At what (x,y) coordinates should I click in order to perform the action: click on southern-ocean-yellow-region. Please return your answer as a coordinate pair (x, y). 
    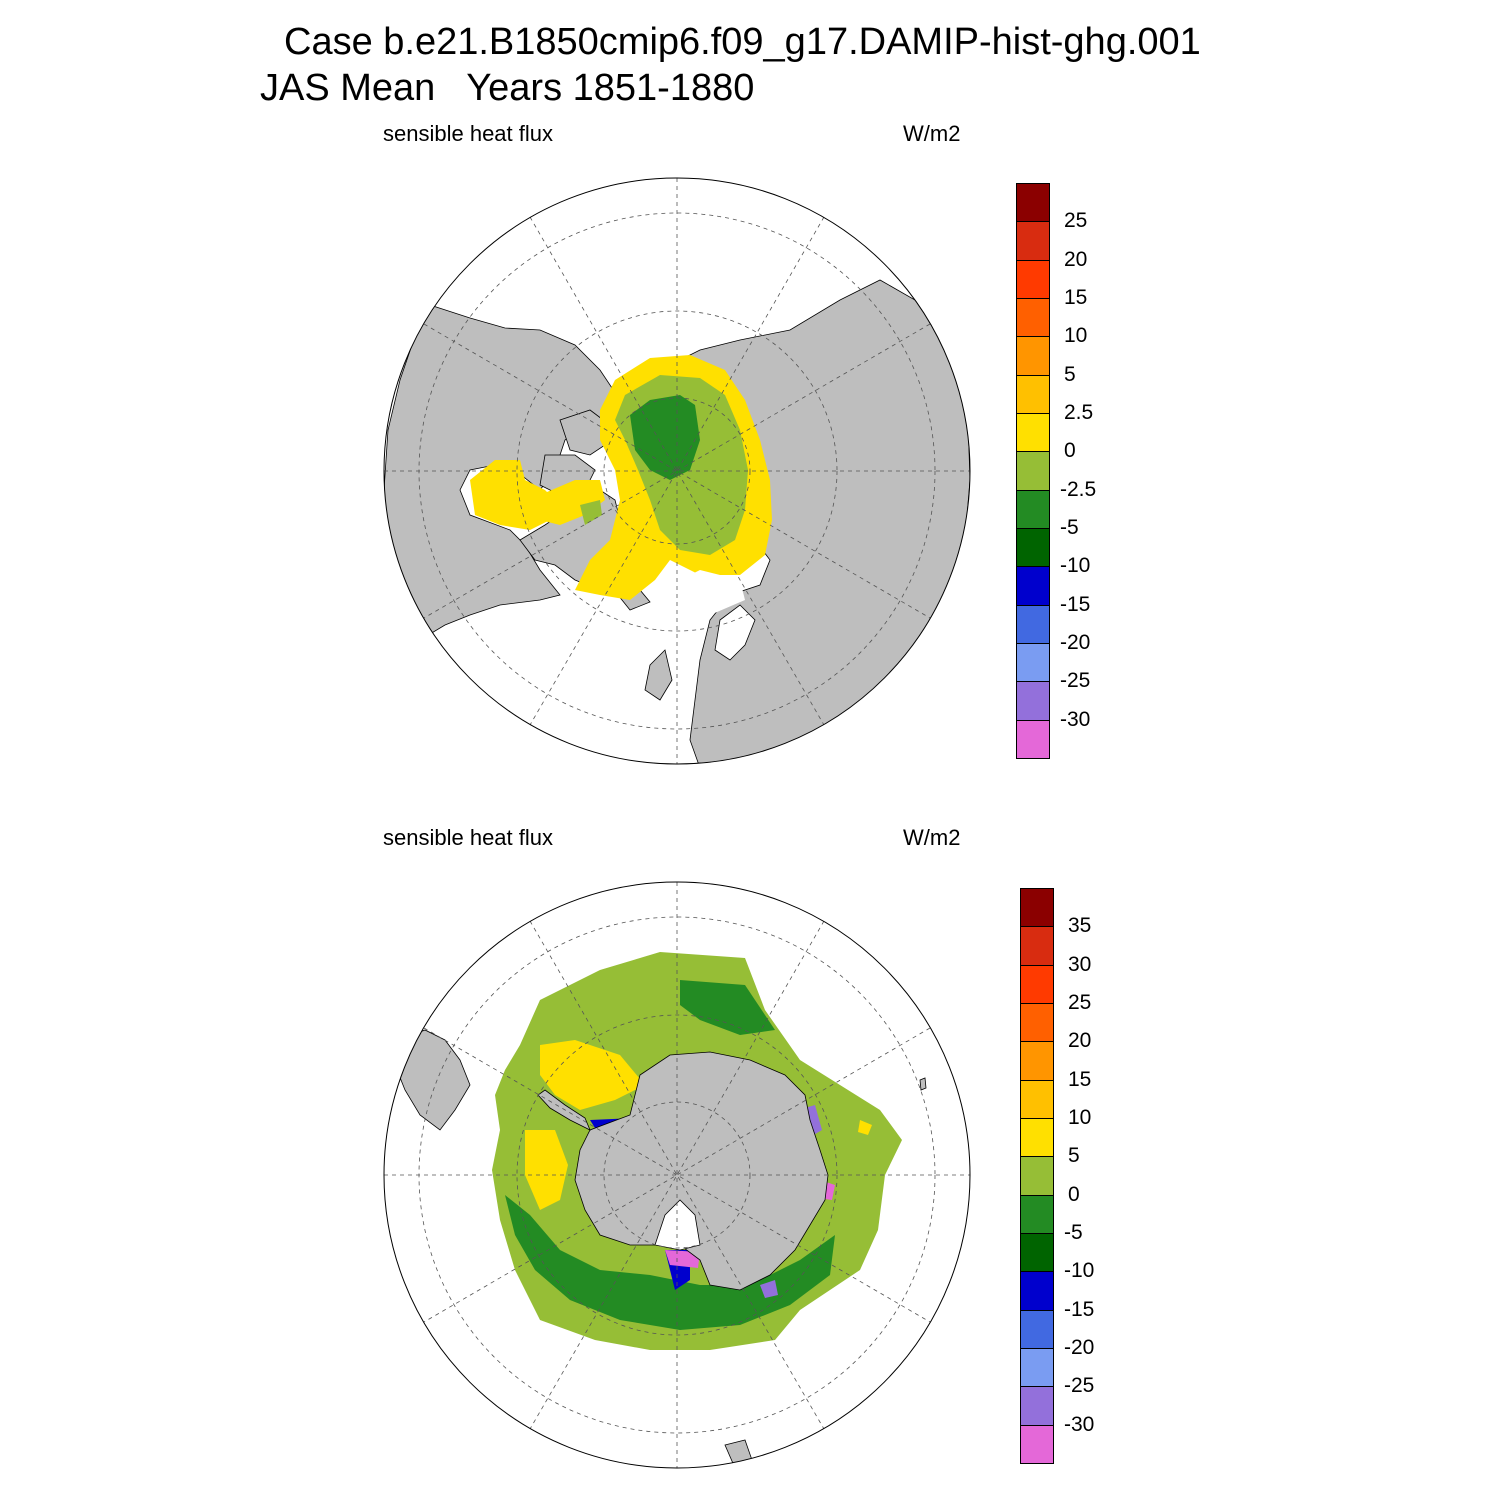
    Looking at the image, I should click on (592, 1075).